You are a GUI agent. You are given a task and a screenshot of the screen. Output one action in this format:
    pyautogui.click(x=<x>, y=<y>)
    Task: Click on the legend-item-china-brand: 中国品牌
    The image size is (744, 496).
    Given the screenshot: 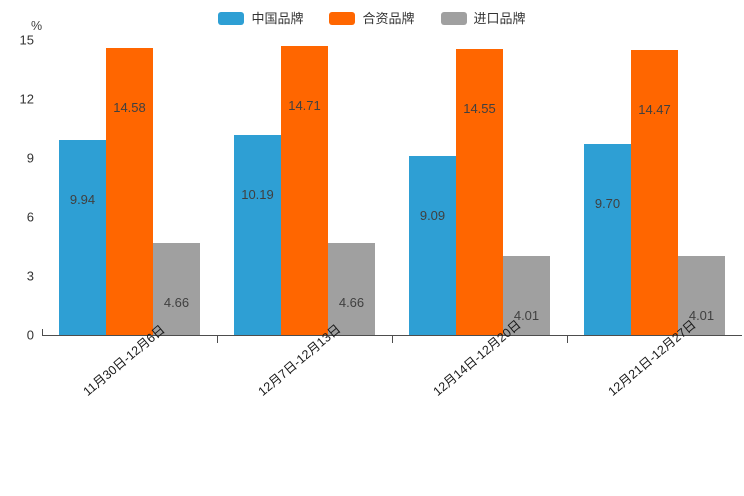 What is the action you would take?
    pyautogui.click(x=261, y=18)
    